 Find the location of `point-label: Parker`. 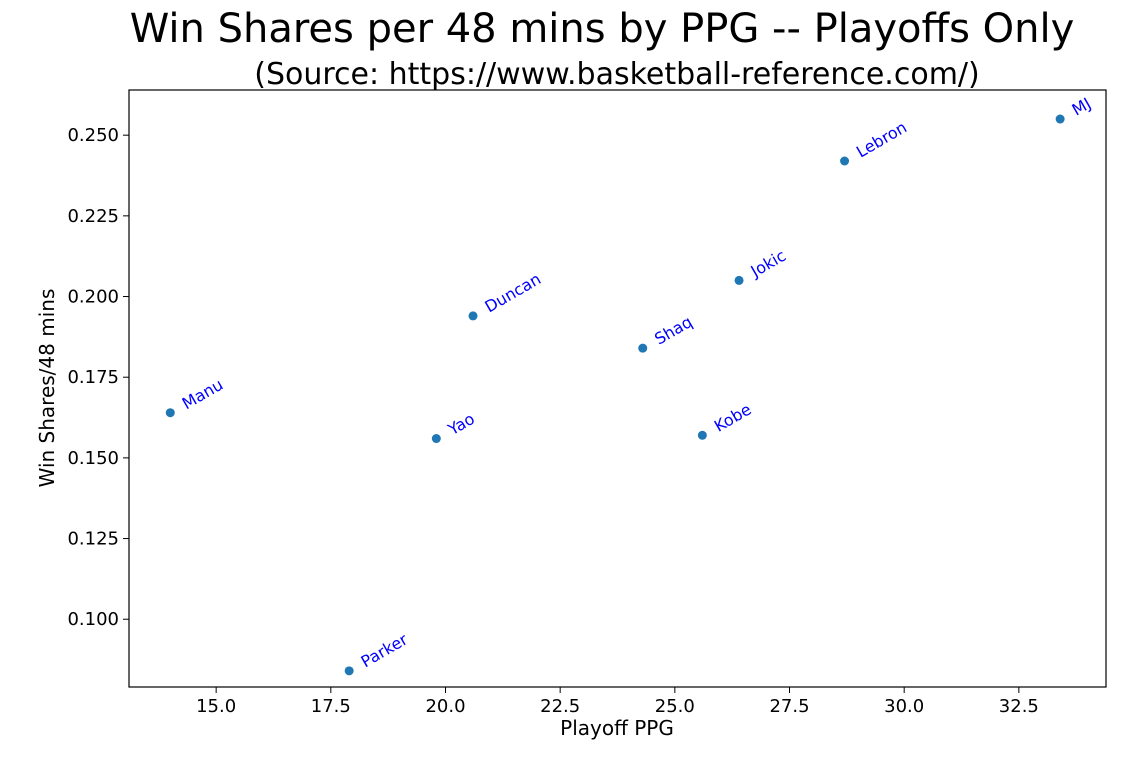

point-label: Parker is located at coordinates (385, 650).